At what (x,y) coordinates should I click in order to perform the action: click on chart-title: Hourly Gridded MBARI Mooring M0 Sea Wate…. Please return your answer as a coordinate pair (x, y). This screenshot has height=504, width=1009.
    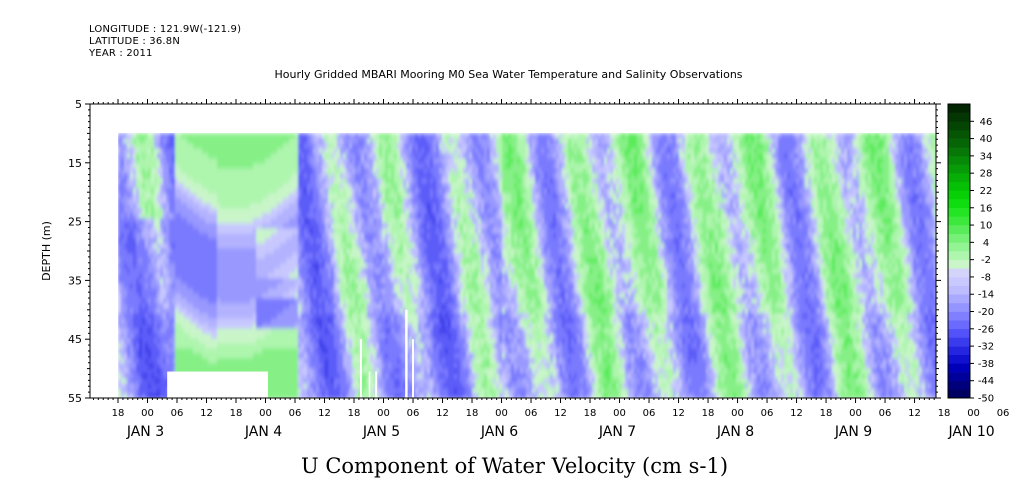
    Looking at the image, I should click on (508, 74).